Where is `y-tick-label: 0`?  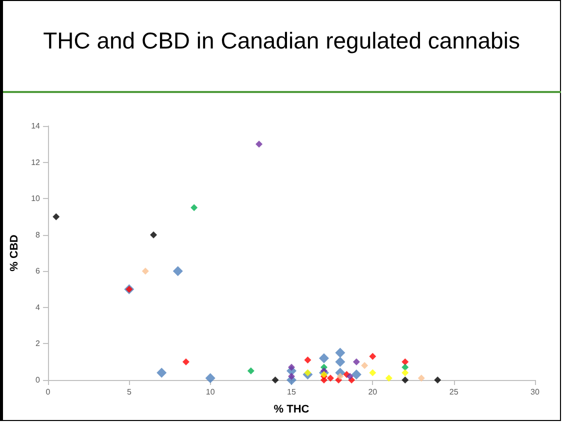
y-tick-label: 0 is located at coordinates (38, 380).